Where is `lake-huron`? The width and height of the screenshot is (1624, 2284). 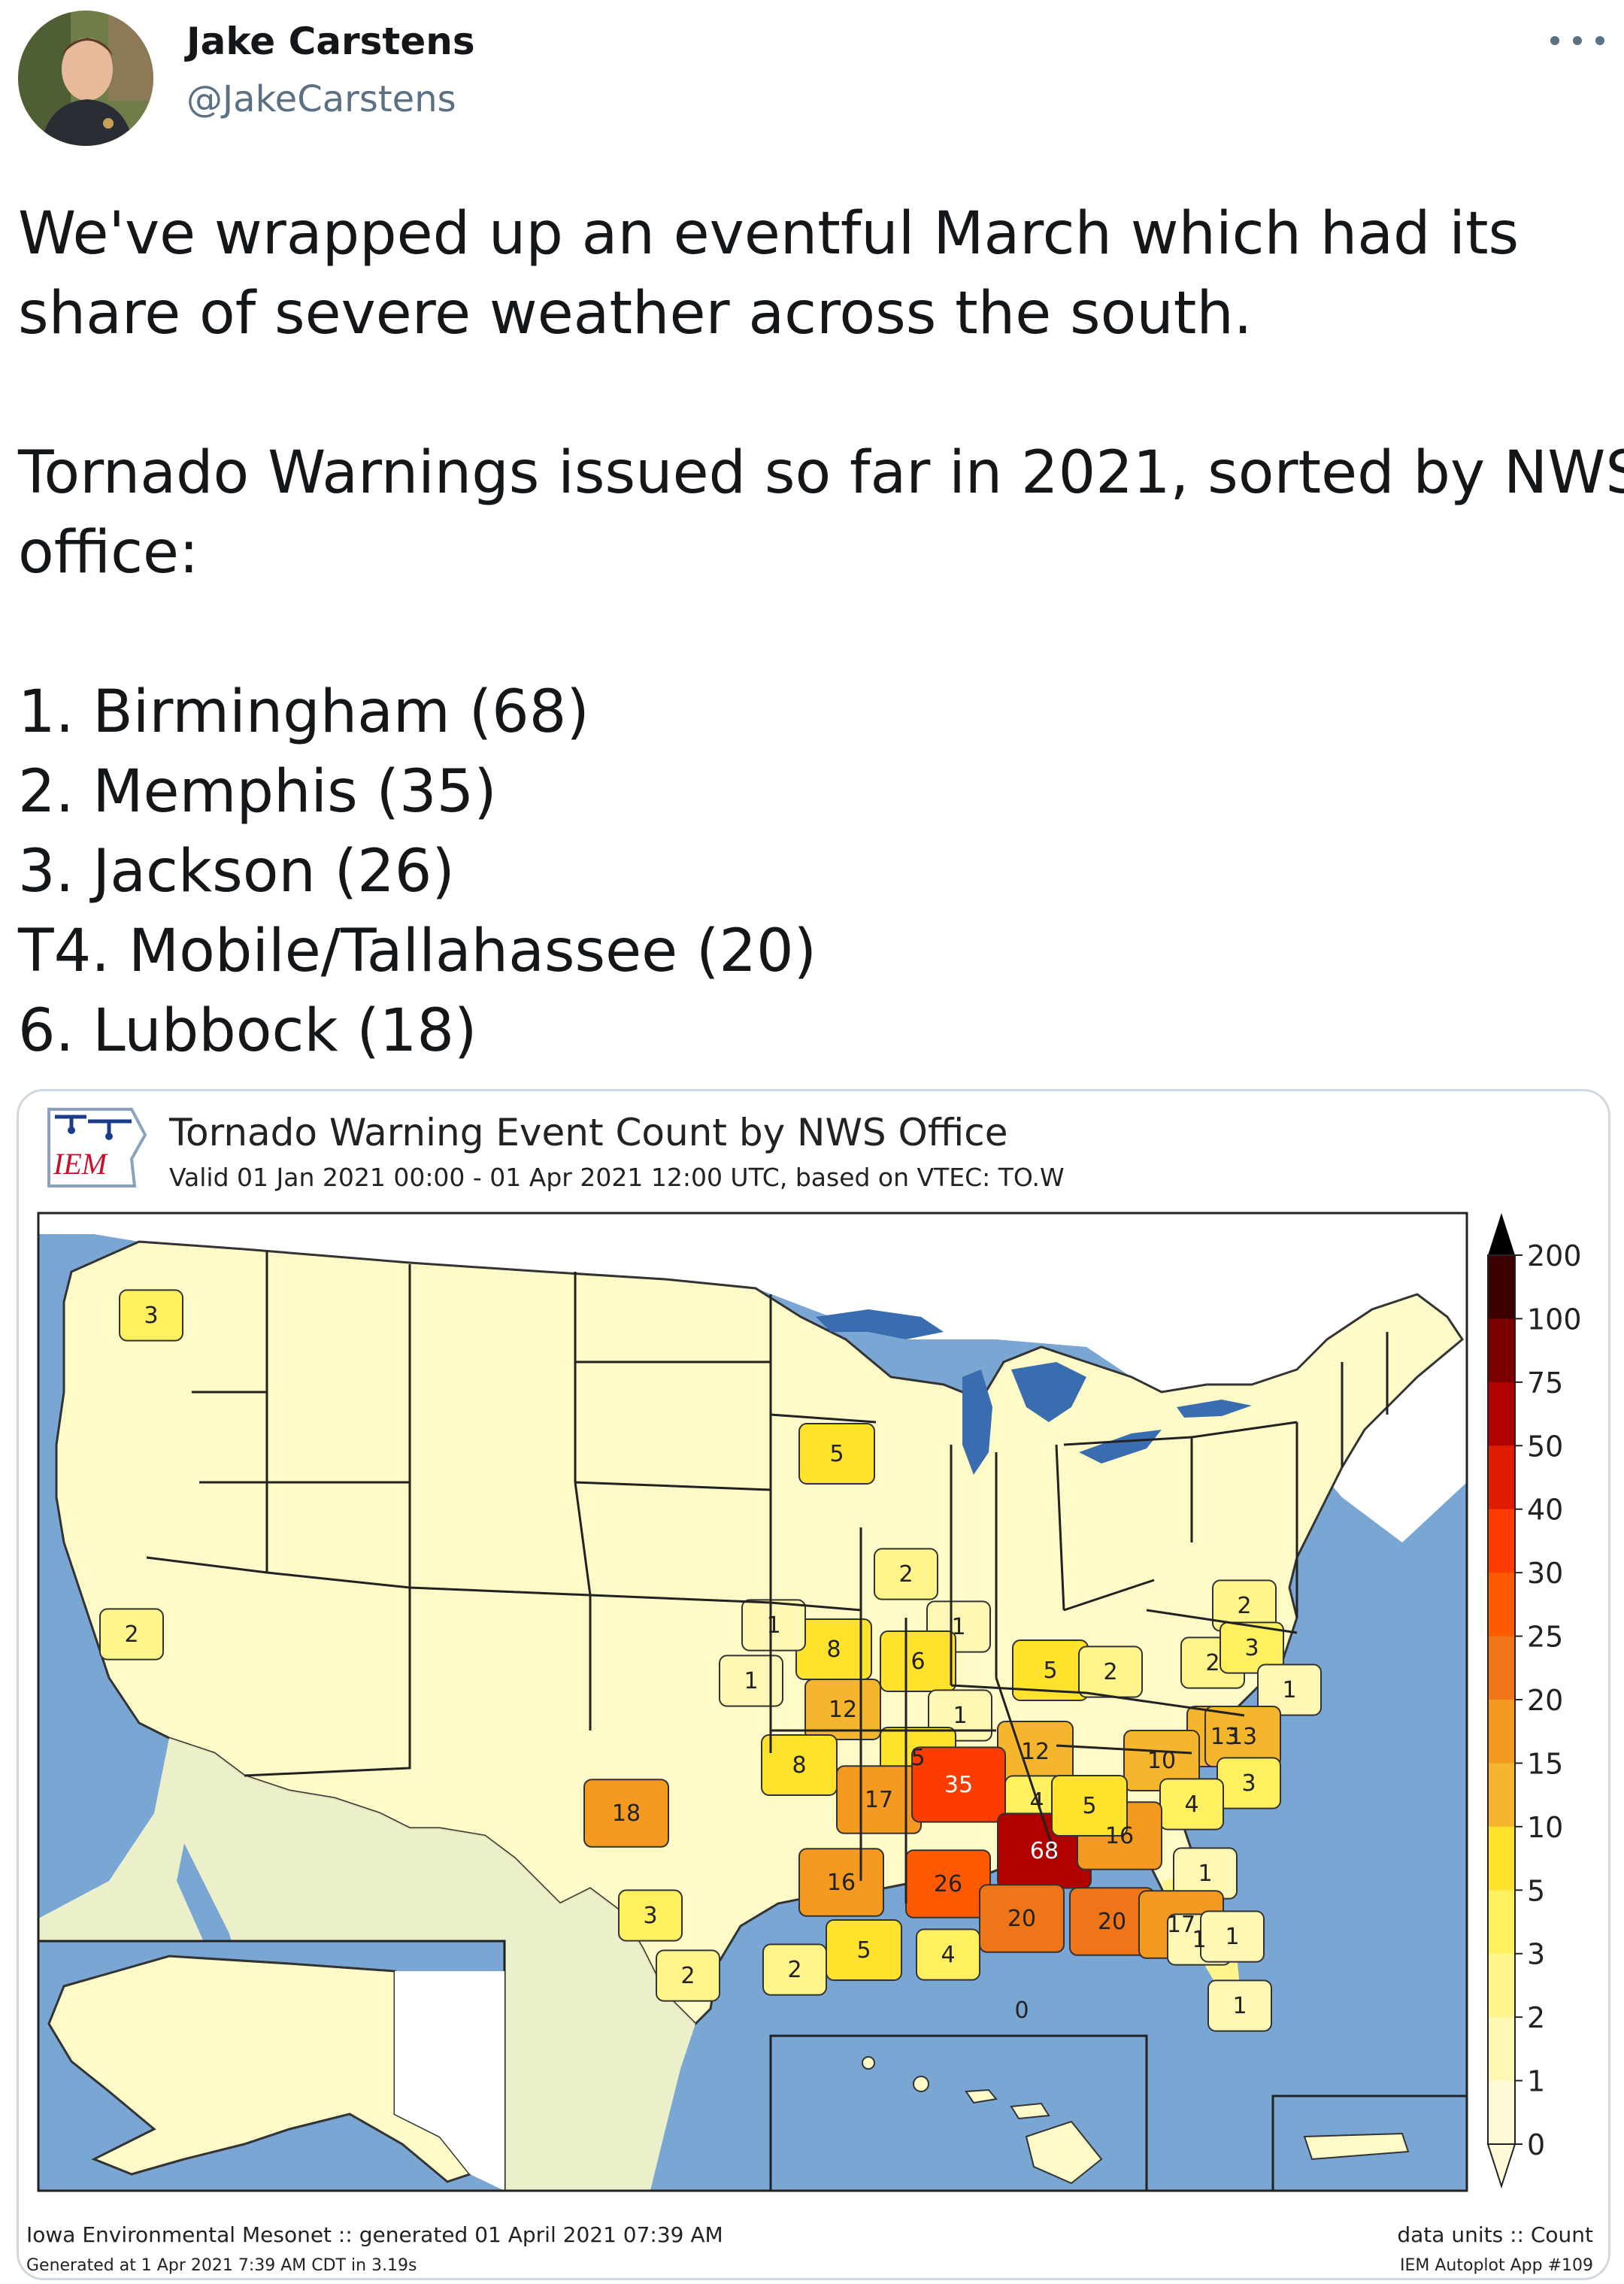 lake-huron is located at coordinates (1048, 1392).